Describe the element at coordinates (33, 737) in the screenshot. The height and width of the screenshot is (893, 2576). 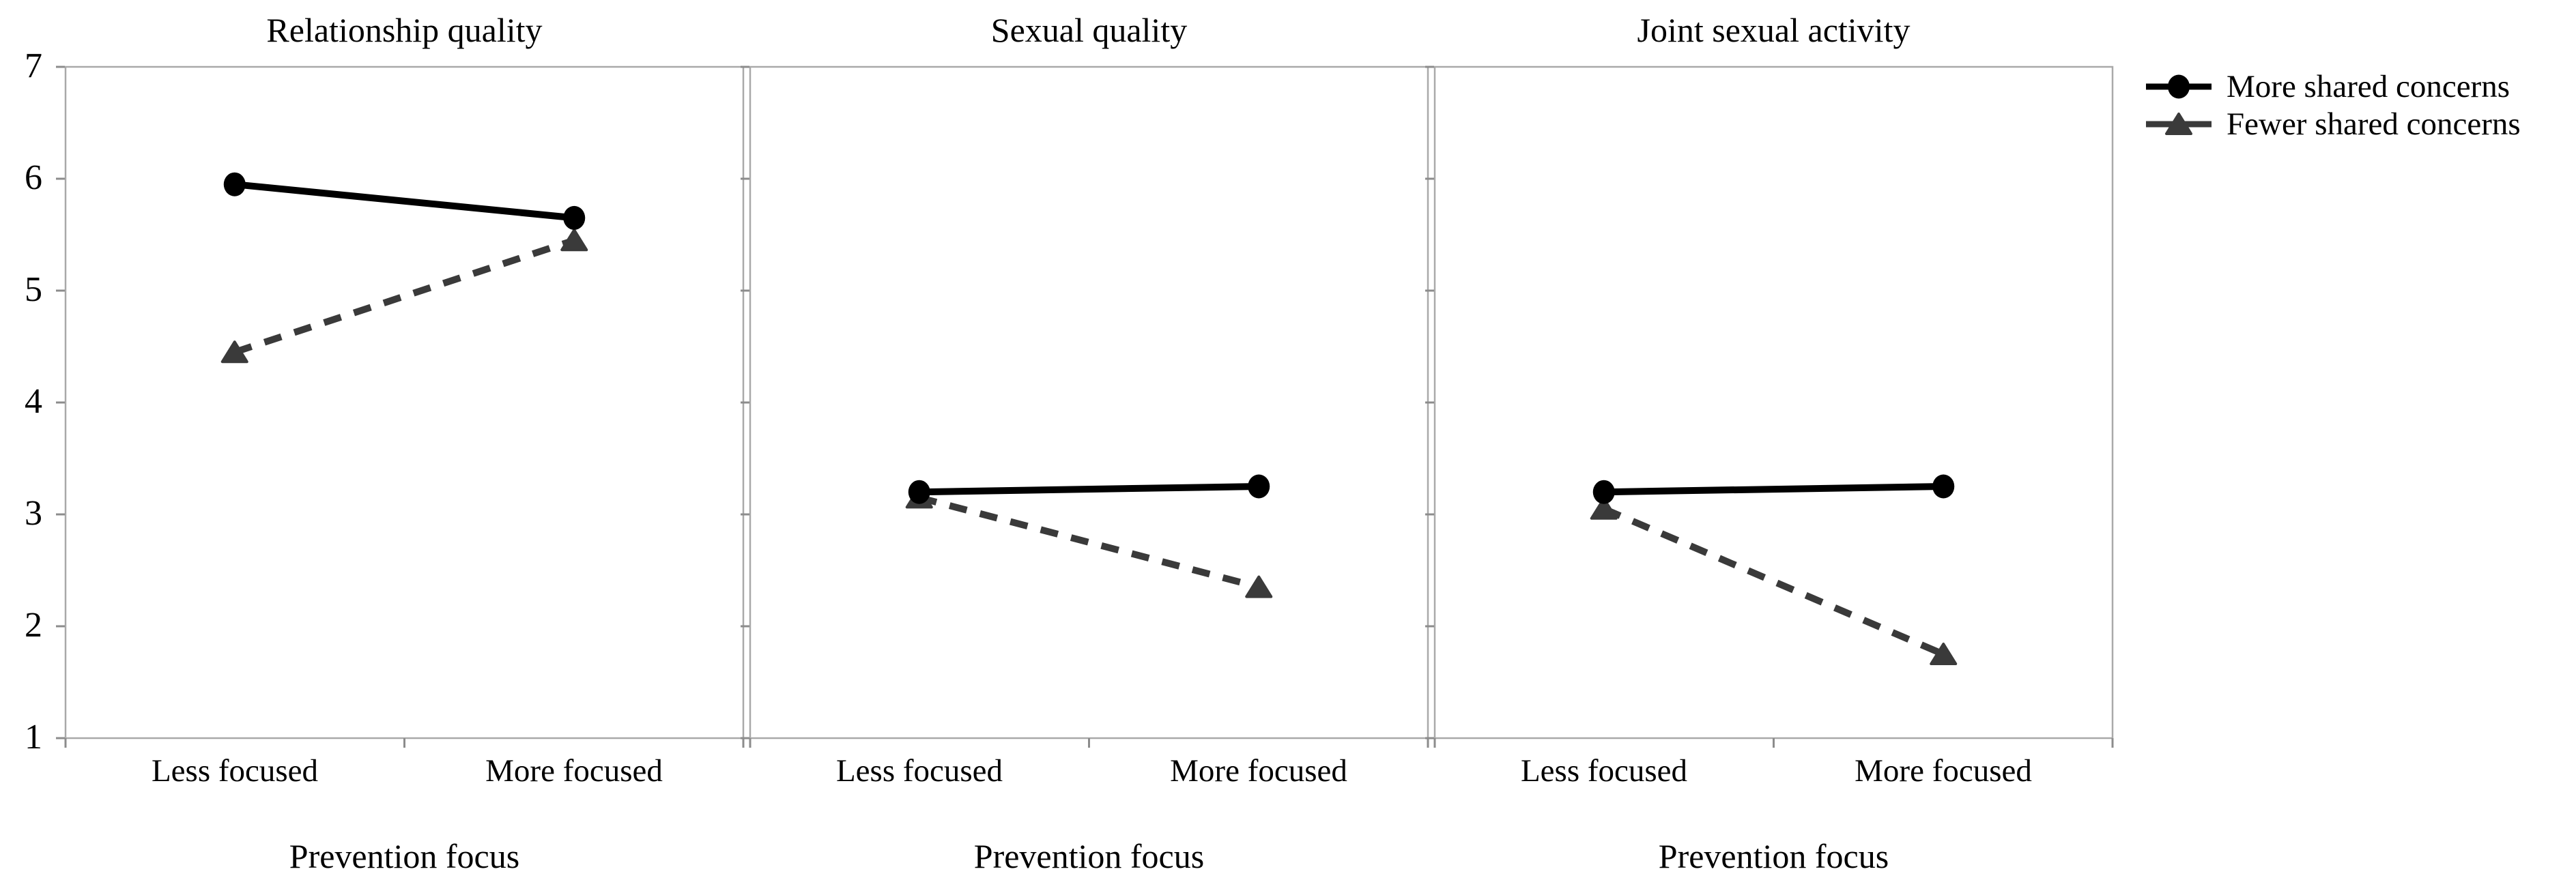
I see `y-tick-label-1: 1` at that location.